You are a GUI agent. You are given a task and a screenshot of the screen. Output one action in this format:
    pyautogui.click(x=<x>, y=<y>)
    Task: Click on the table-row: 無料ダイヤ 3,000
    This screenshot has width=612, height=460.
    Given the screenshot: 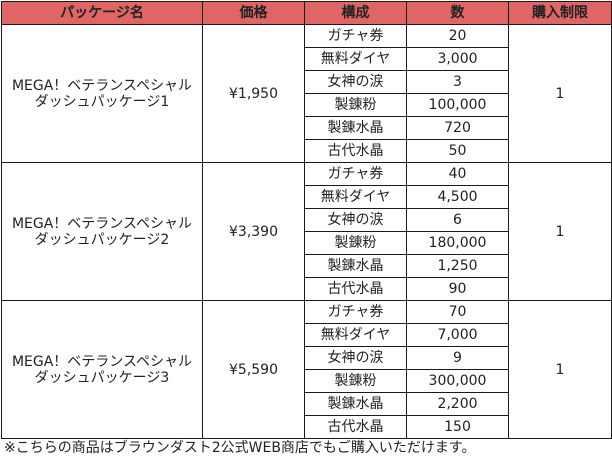 What is the action you would take?
    pyautogui.click(x=307, y=59)
    